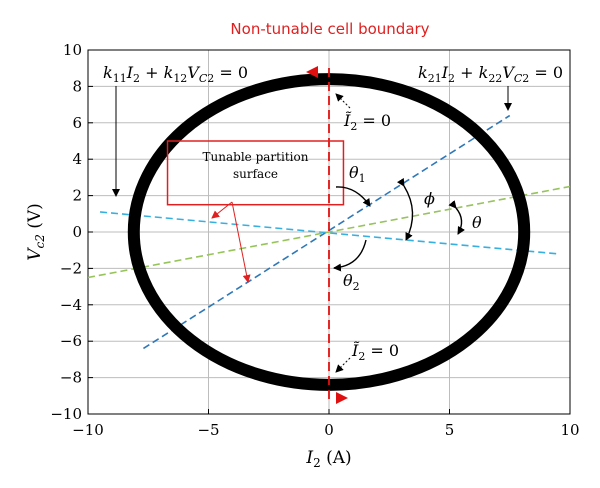 Image resolution: width=600 pixels, height=488 pixels. Describe the element at coordinates (88, 430) in the screenshot. I see `x-tick-label: −10` at that location.